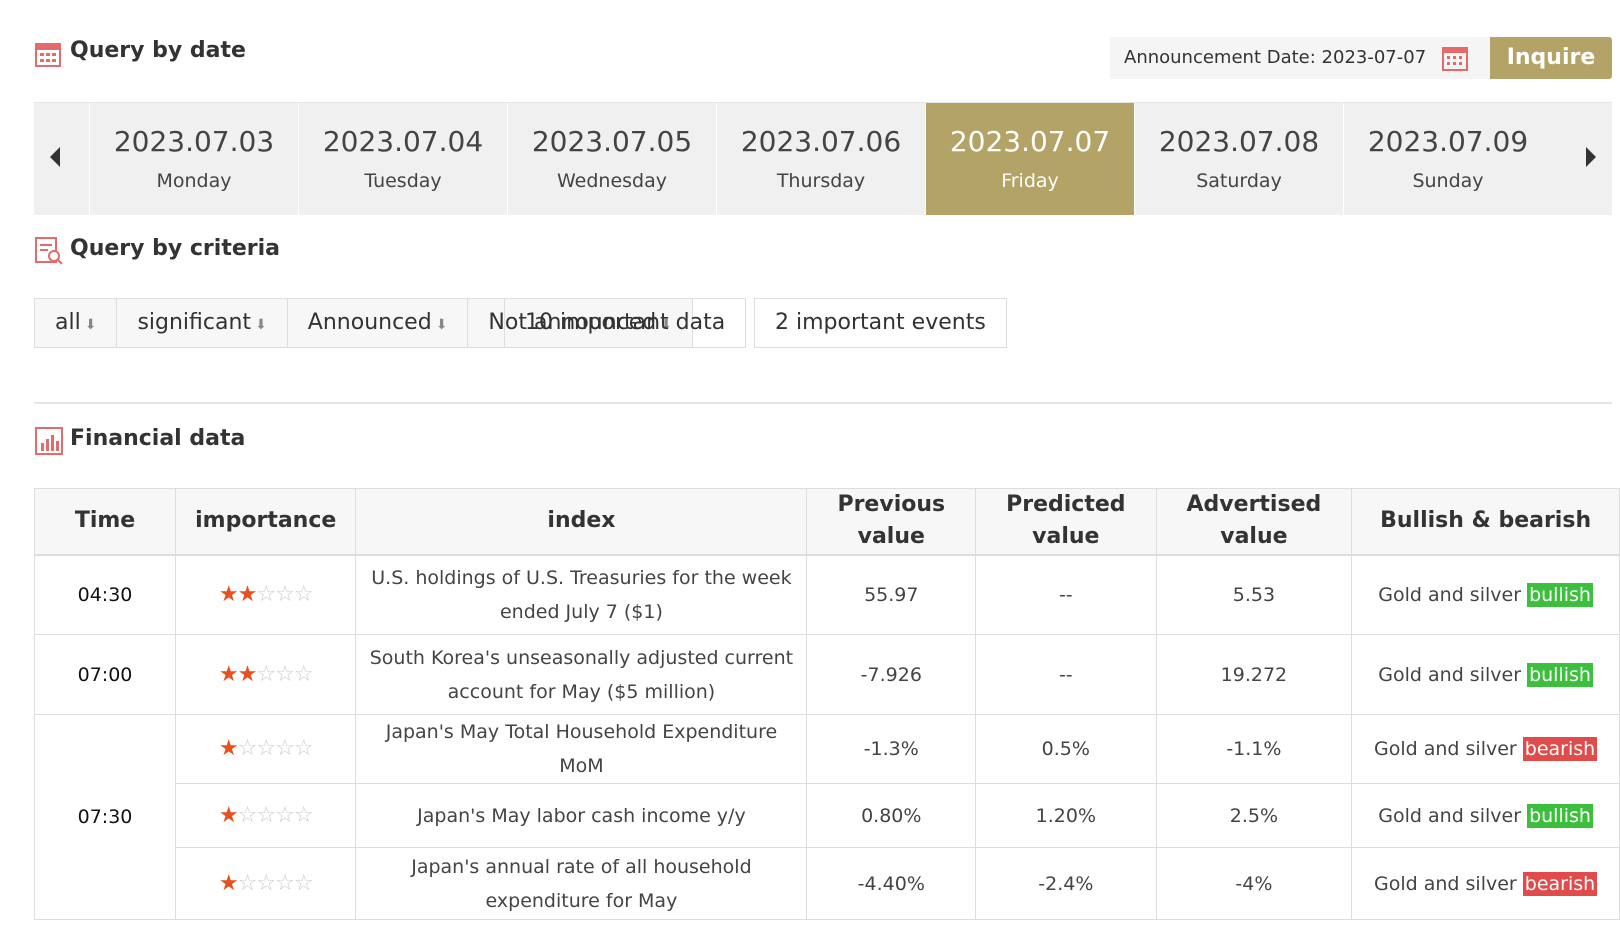 The image size is (1620, 925). What do you see at coordinates (49, 441) in the screenshot?
I see `chart-icon` at bounding box center [49, 441].